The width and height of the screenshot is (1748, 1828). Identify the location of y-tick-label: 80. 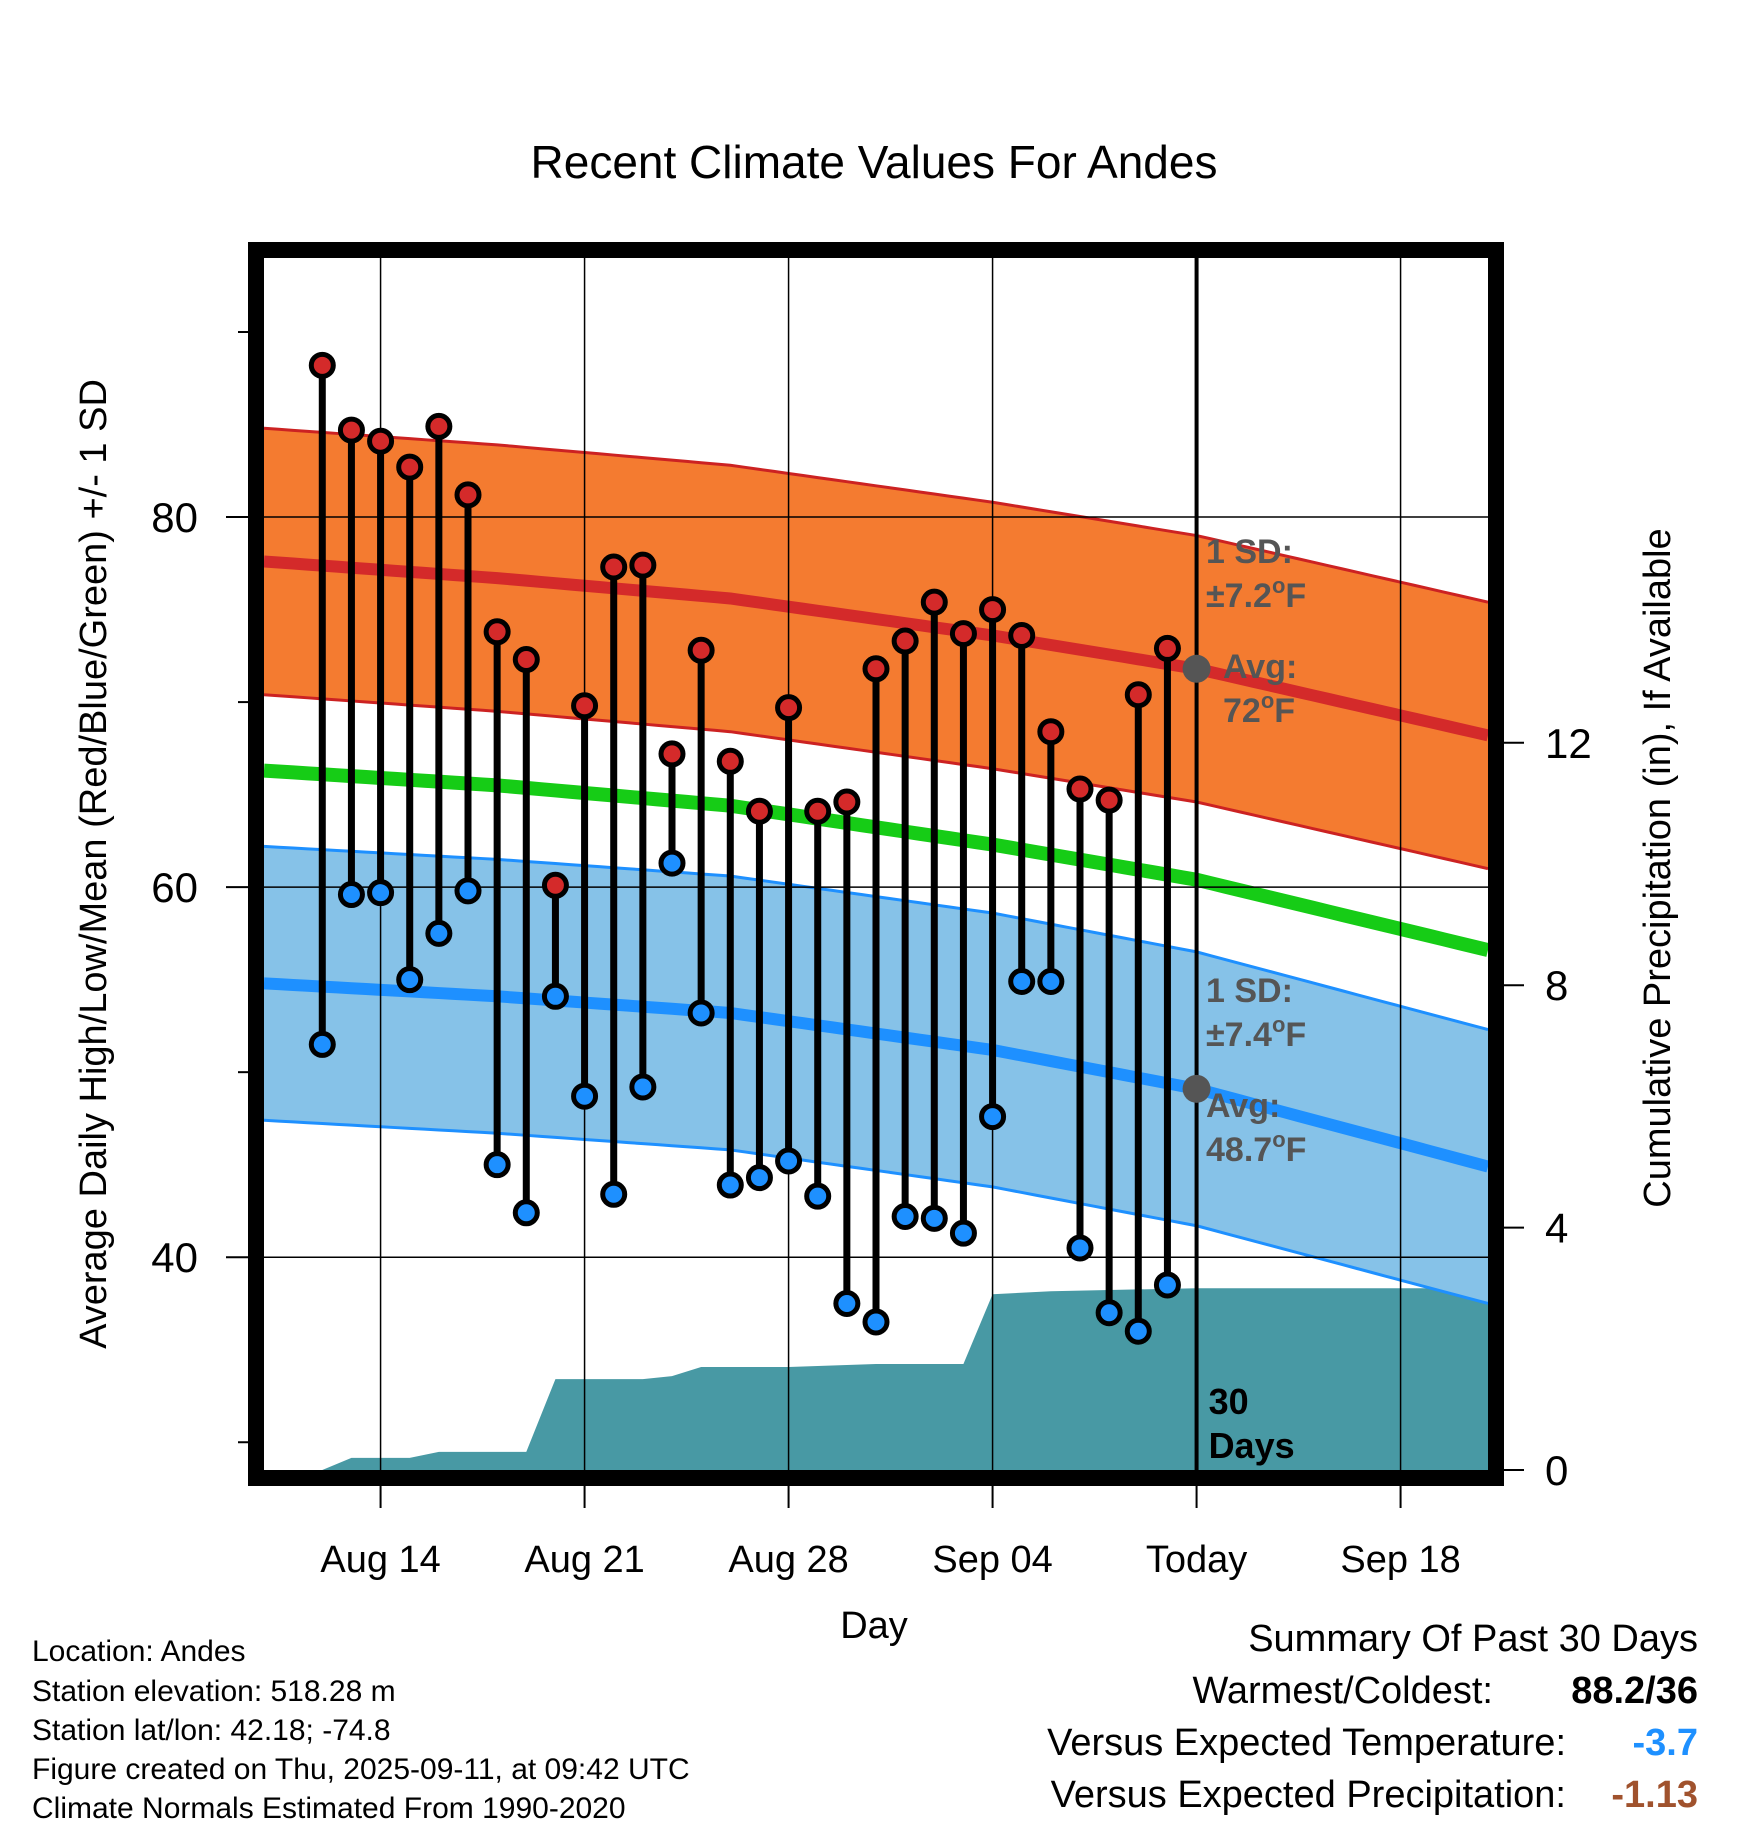
(174, 517).